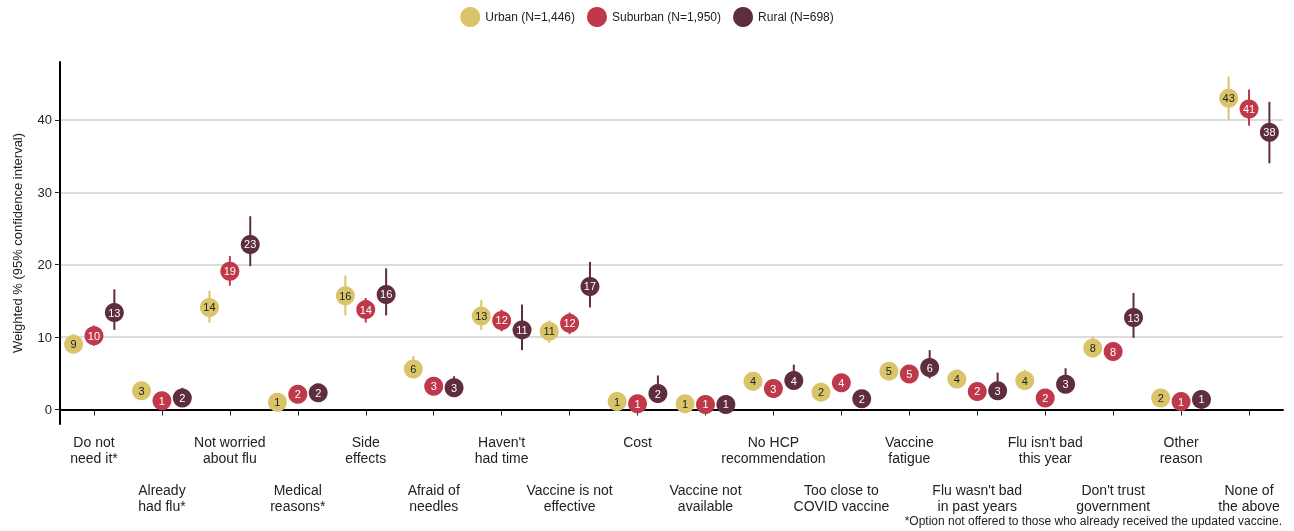  Describe the element at coordinates (796, 17) in the screenshot. I see `legend-label: Rural (N=698)` at that location.